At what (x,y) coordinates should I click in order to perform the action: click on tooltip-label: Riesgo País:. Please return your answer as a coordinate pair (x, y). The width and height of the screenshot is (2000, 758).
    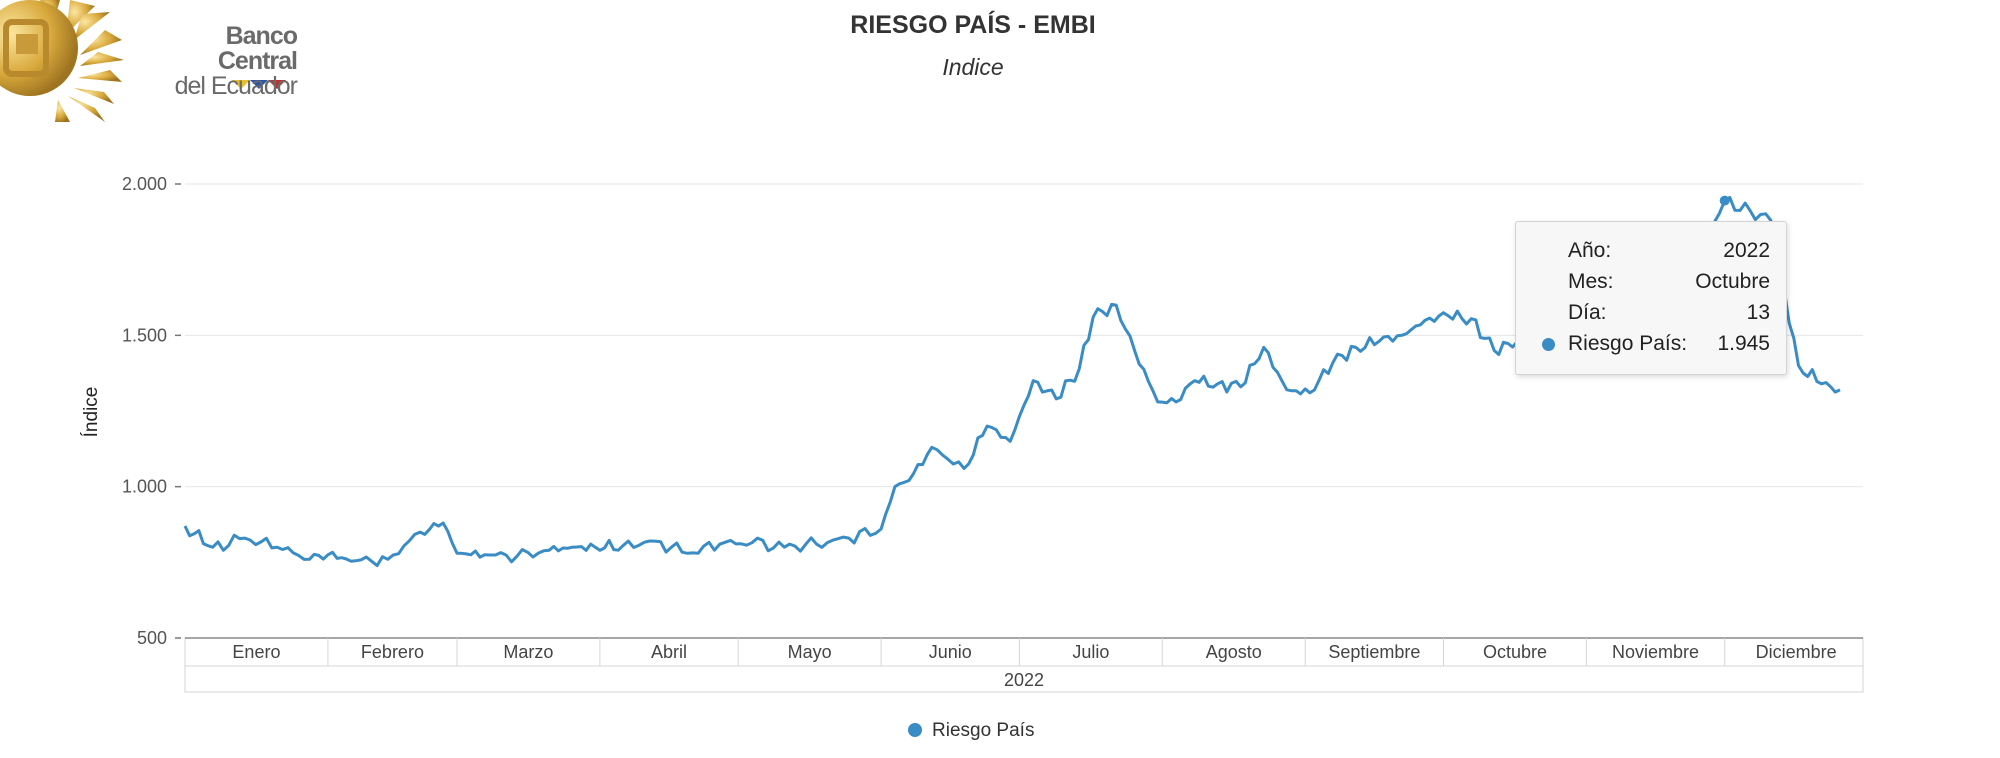
    Looking at the image, I should click on (1628, 343).